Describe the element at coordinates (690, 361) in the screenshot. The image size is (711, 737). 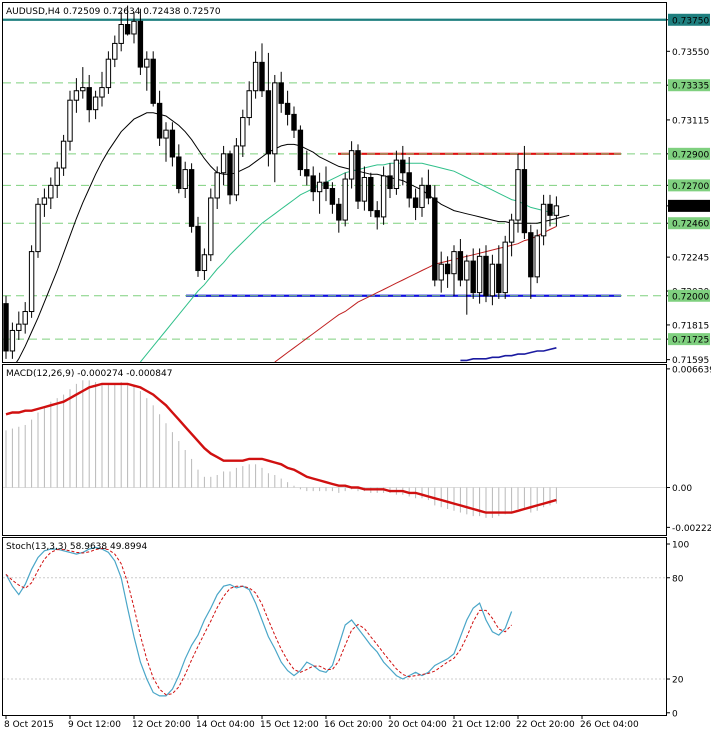
I see `price-label: 0.71595` at that location.